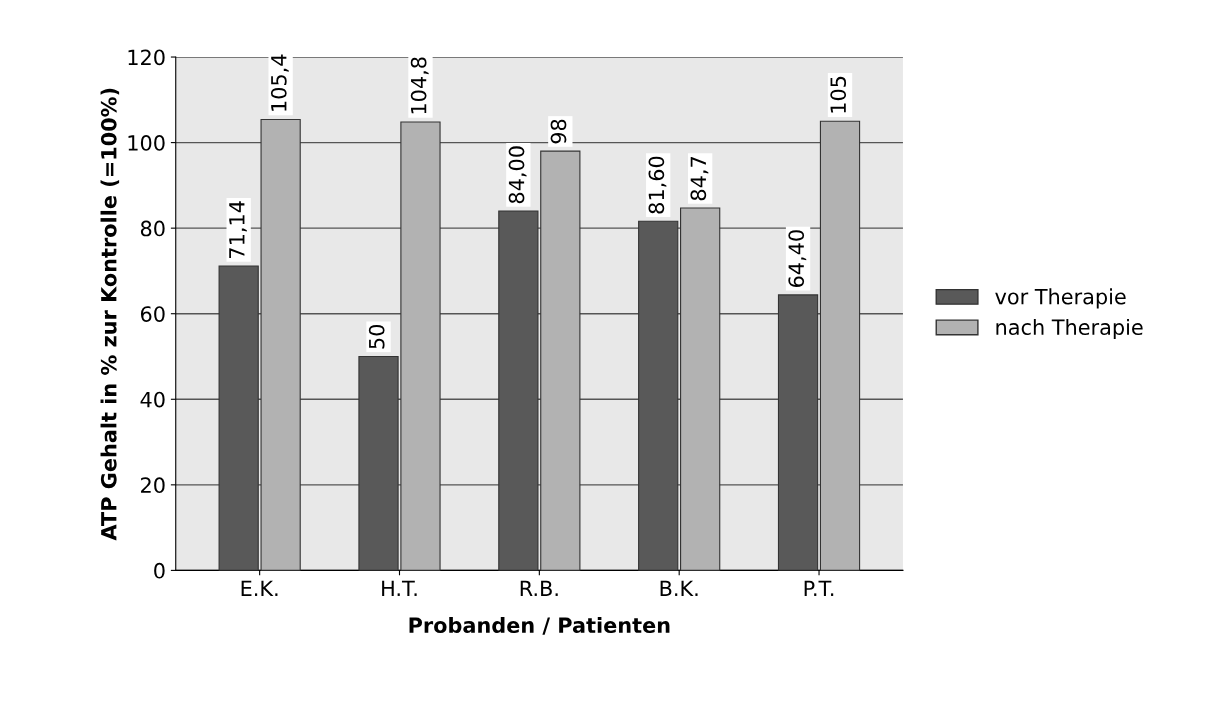 This screenshot has width=1212, height=713. What do you see at coordinates (399, 588) in the screenshot?
I see `x-tick-label: H.T.` at bounding box center [399, 588].